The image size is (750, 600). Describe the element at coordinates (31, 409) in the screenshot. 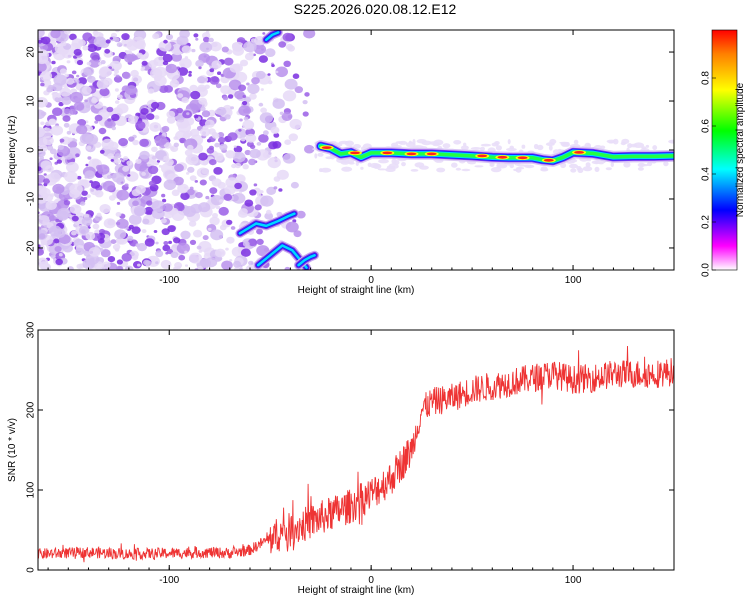

I see `snr-ytick-label: 200` at that location.